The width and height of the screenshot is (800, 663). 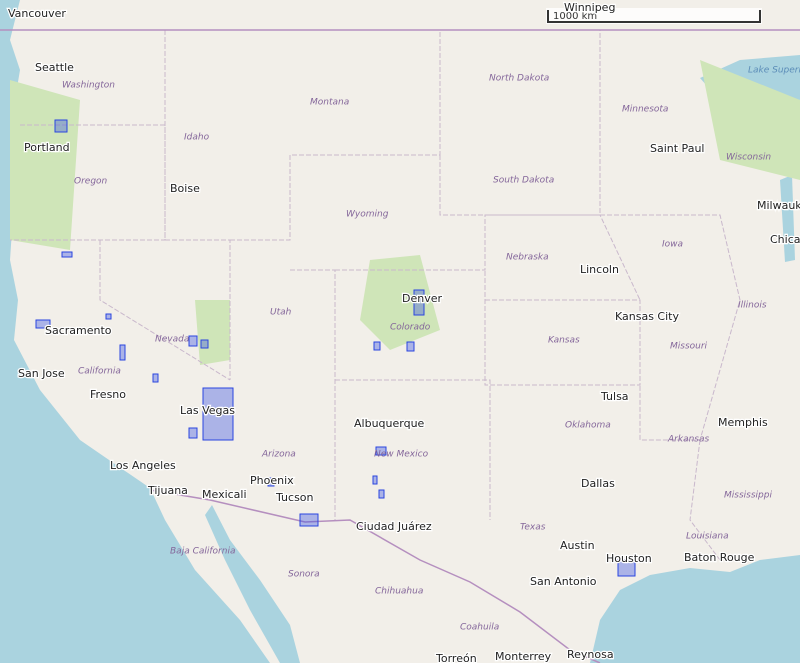 What do you see at coordinates (677, 148) in the screenshot?
I see `city-label: Saint Paul` at bounding box center [677, 148].